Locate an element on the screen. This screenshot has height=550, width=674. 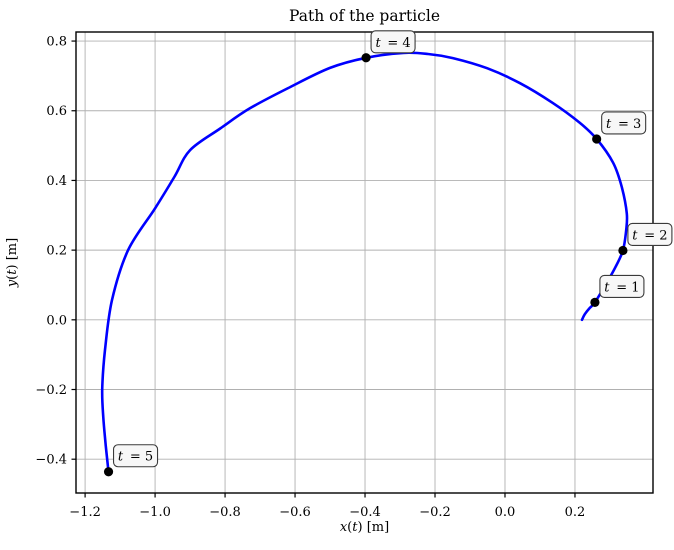
annotation-t2: t = 2 is located at coordinates (650, 234).